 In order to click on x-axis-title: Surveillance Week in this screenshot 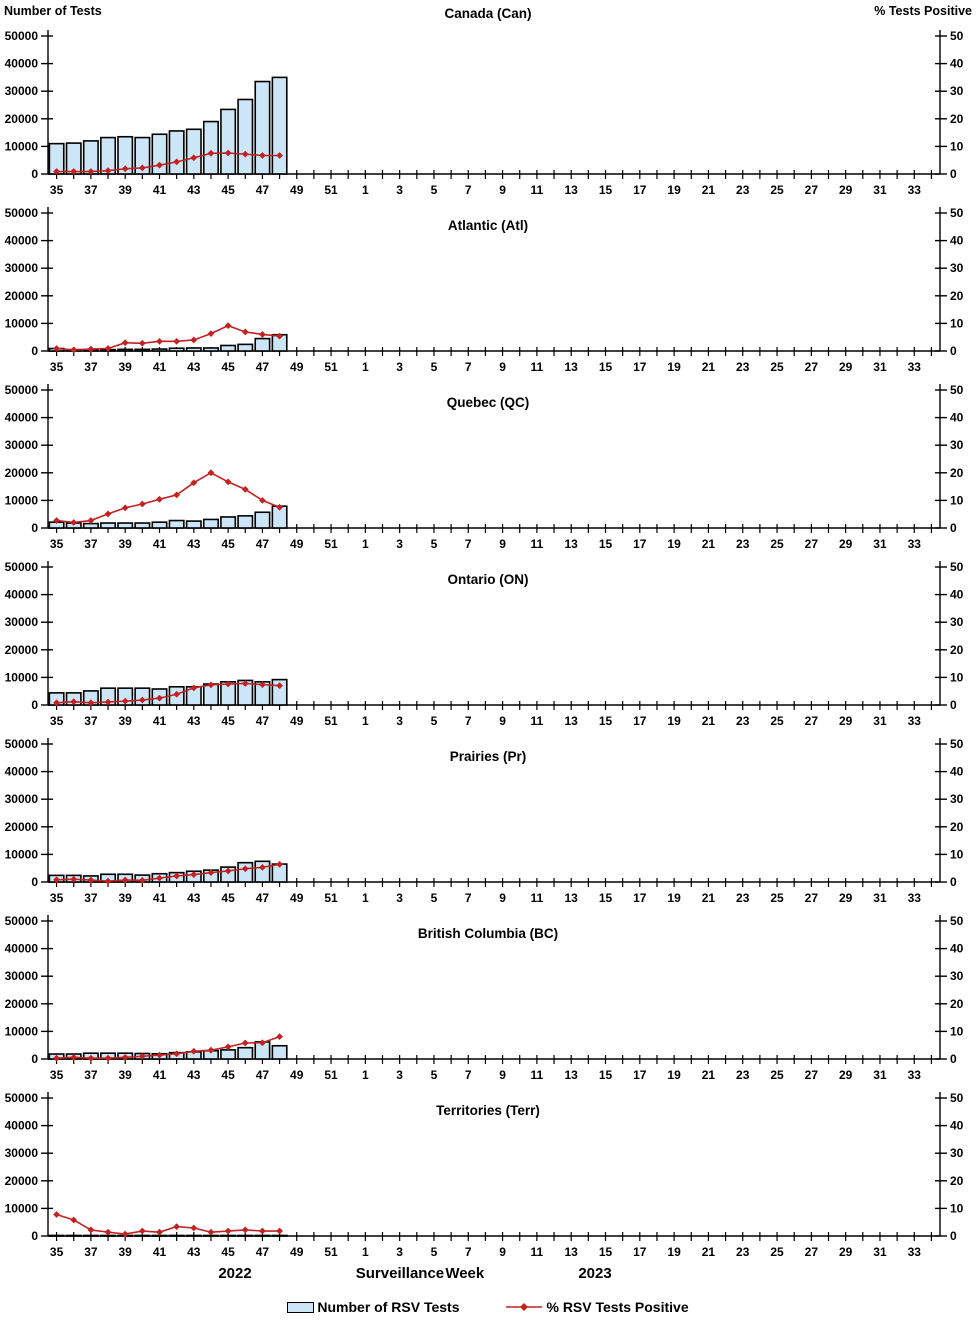, I will do `click(420, 1273)`.